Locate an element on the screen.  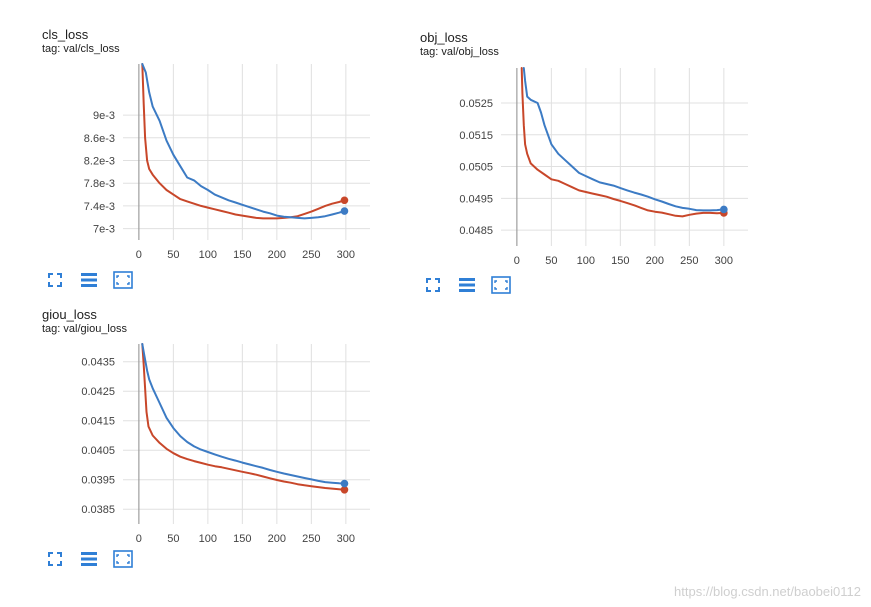
chart-tag: tag: val/giou_loss is located at coordinates (84, 329).